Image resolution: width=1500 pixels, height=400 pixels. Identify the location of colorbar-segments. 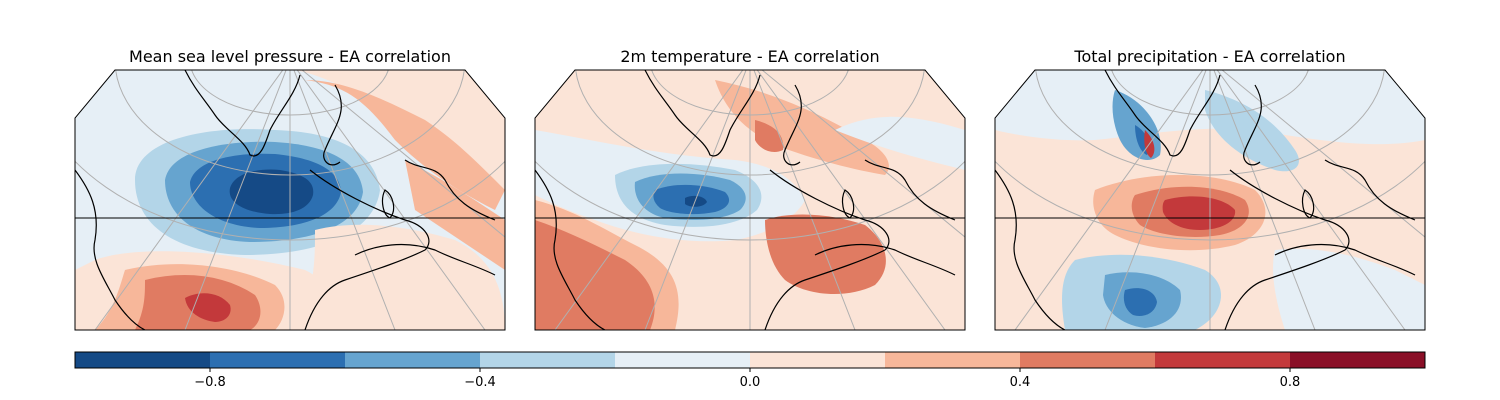
(750, 360).